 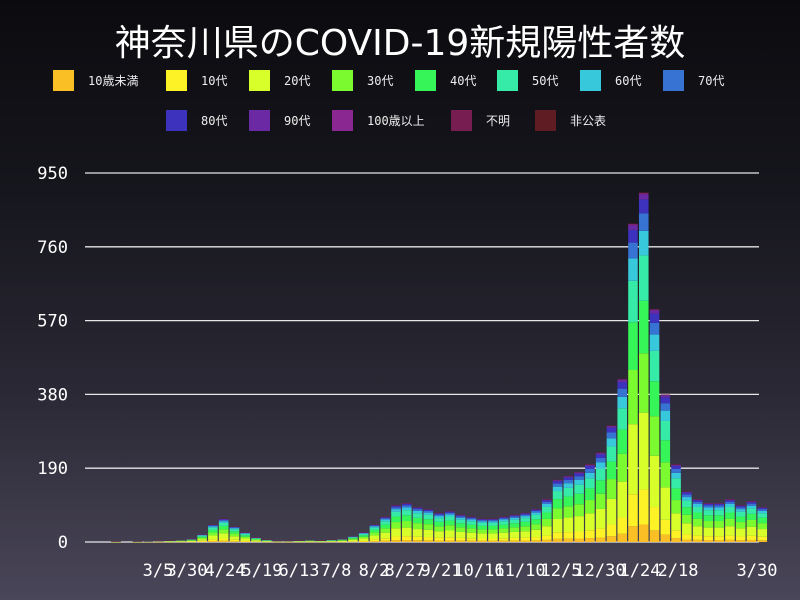 I want to click on x-tick-label: 3/5, so click(x=158, y=571).